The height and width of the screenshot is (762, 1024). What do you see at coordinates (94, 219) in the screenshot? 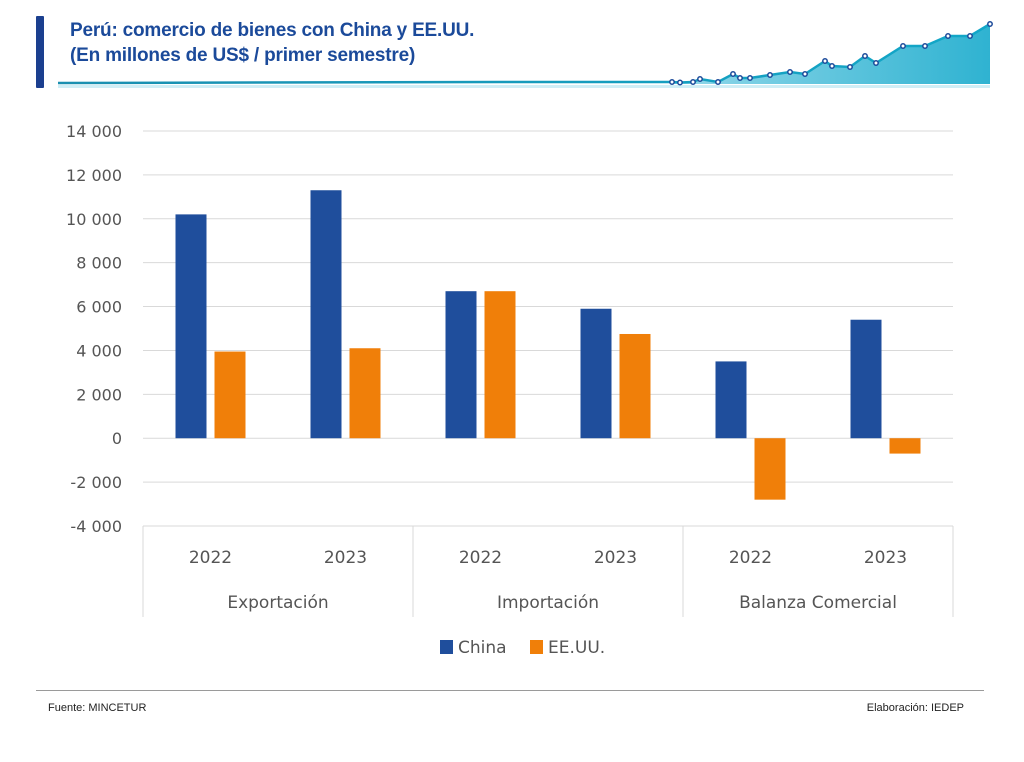
I see `y-tick-label: 10 000` at bounding box center [94, 219].